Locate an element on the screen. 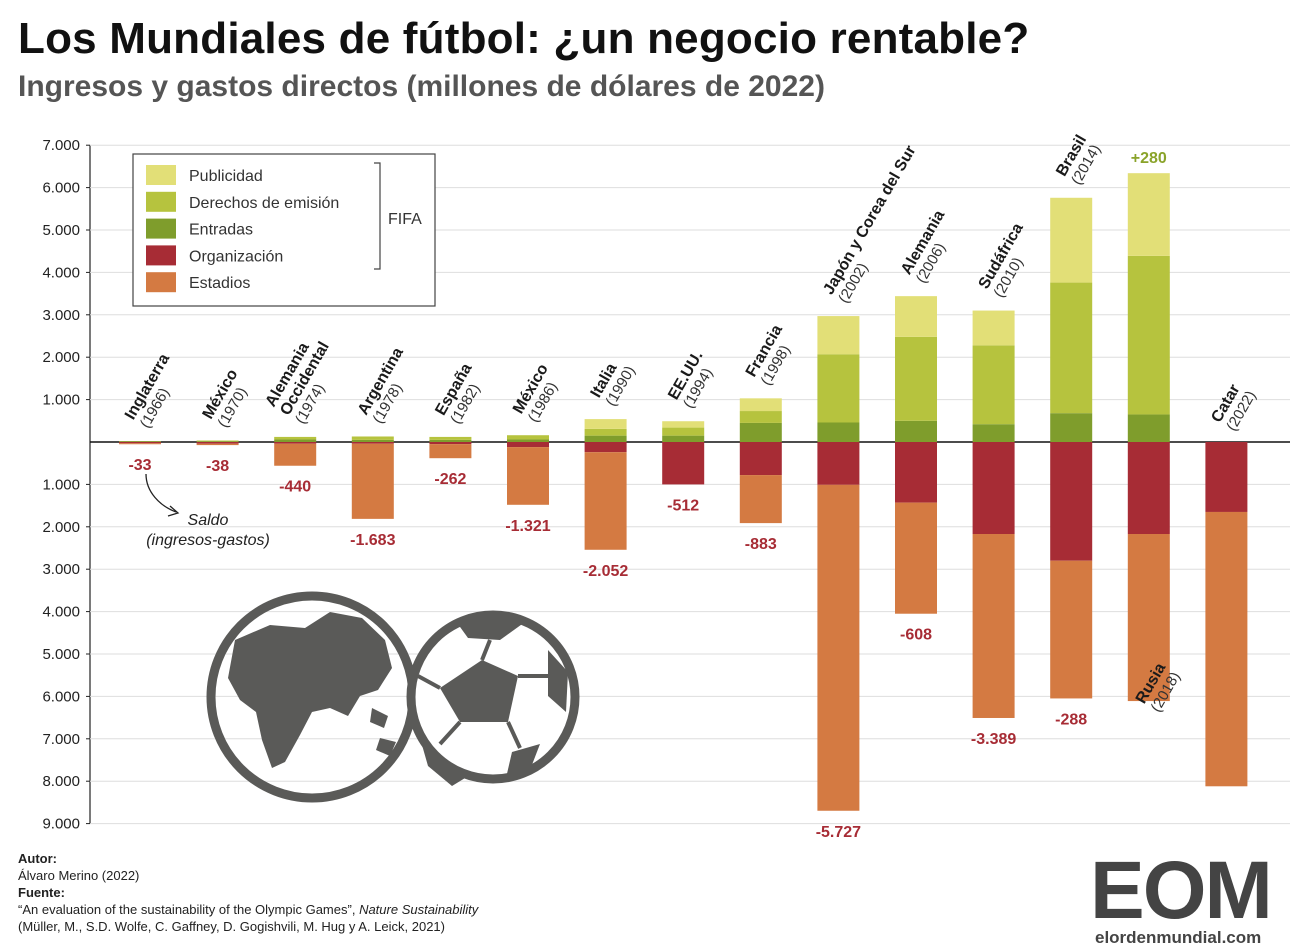 This screenshot has width=1300, height=948. legend-label: Organización is located at coordinates (236, 256).